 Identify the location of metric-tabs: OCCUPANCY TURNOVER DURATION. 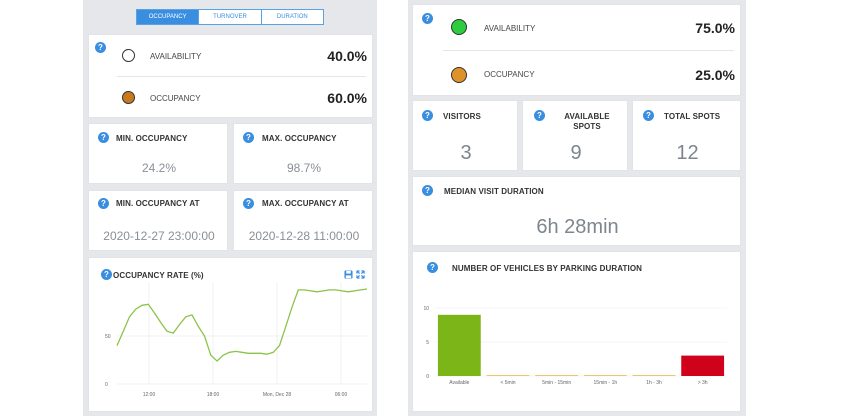
(230, 17).